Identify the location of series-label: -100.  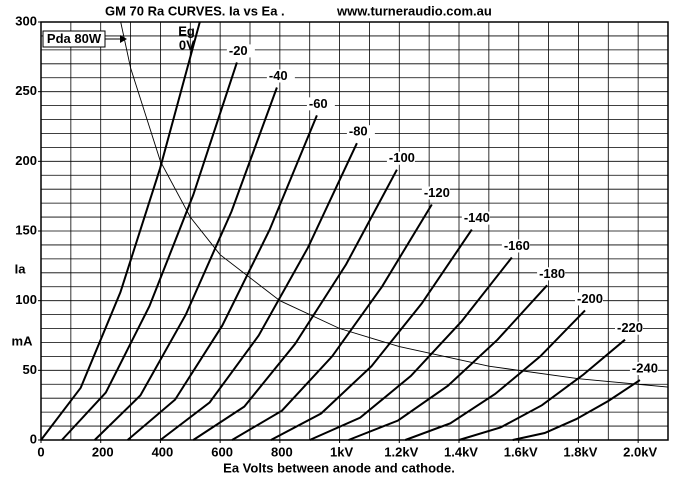
(402, 157).